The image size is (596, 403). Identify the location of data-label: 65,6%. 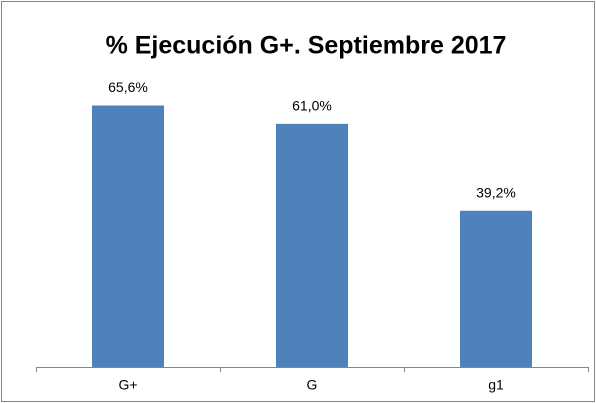
(128, 87).